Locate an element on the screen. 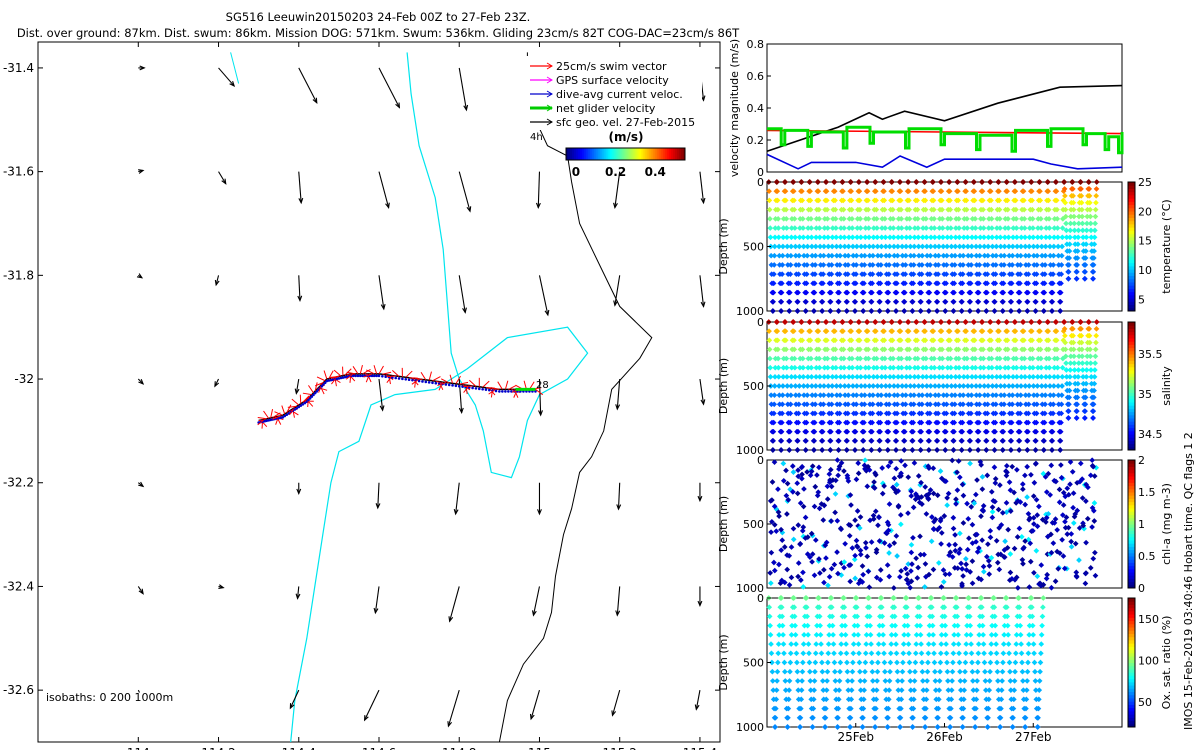 This screenshot has height=750, width=1200. section-colorbar-tick-label: 1 is located at coordinates (1141, 524).